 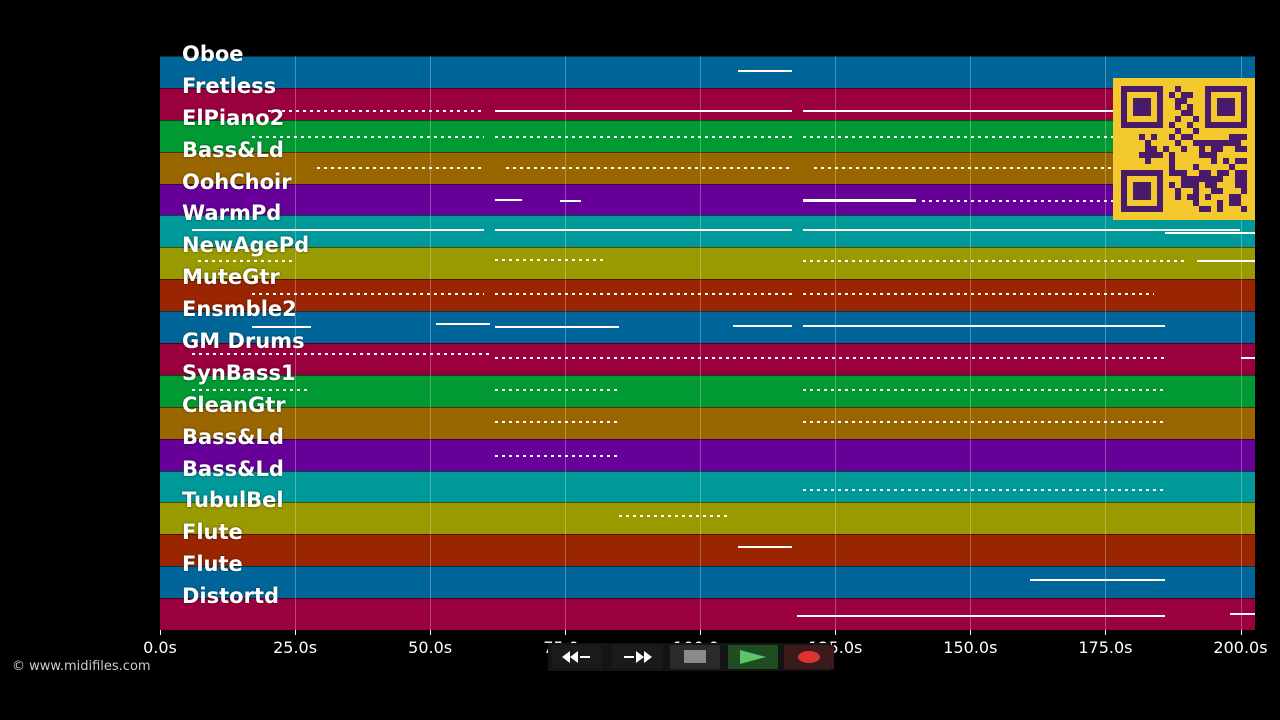 I want to click on track-label: TubulBel, so click(x=233, y=500).